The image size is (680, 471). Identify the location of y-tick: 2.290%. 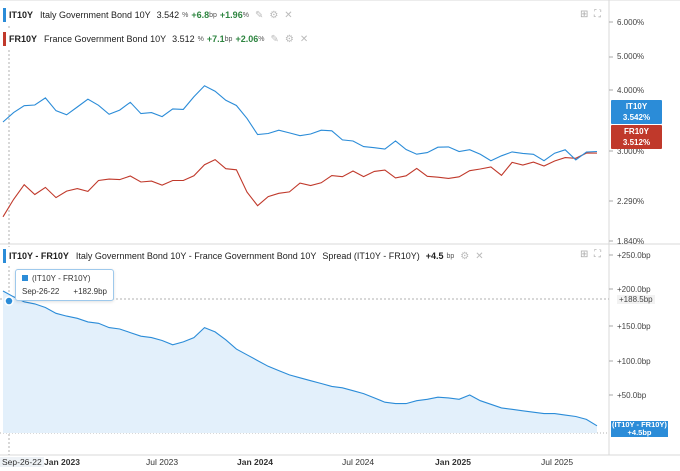
(631, 201).